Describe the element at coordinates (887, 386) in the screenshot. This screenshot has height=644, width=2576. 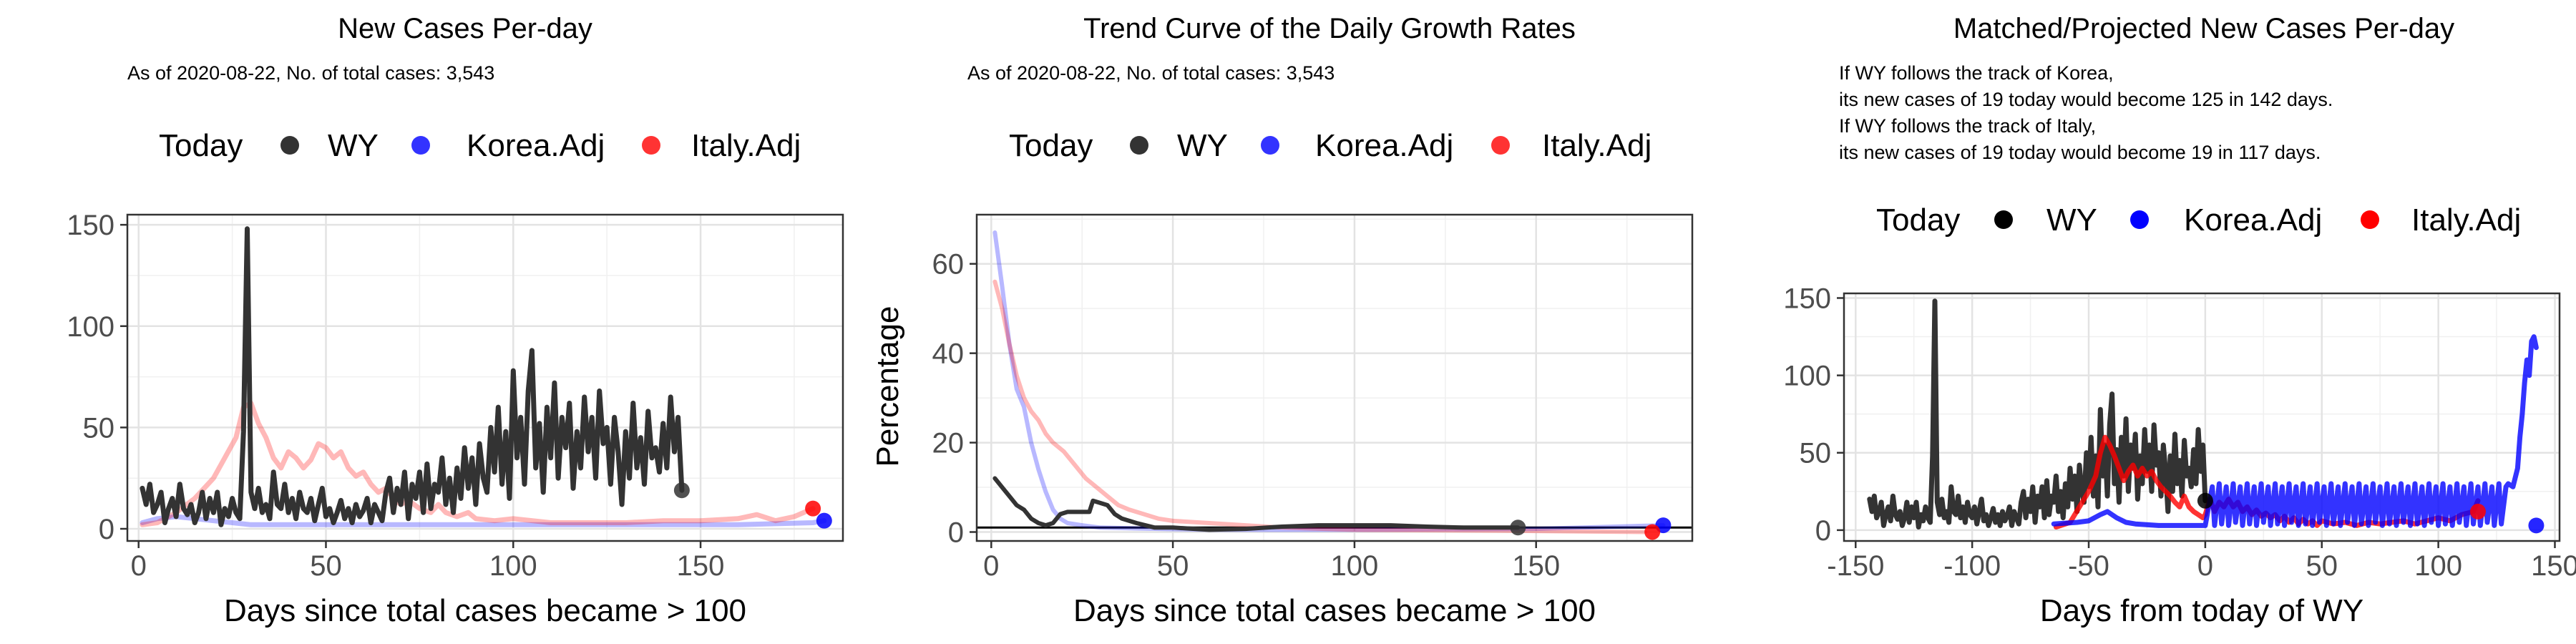
I see `chart2-y-axis-label: Percentage` at that location.